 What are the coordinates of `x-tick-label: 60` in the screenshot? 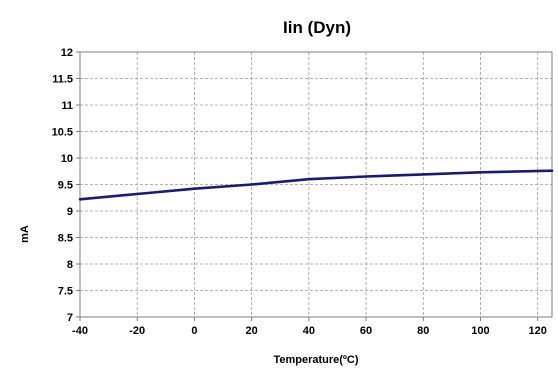 It's located at (366, 331).